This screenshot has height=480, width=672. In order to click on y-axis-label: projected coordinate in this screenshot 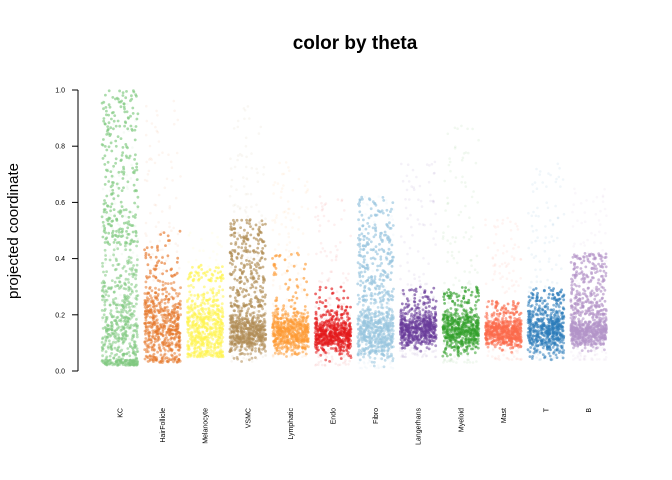, I will do `click(13, 231)`.